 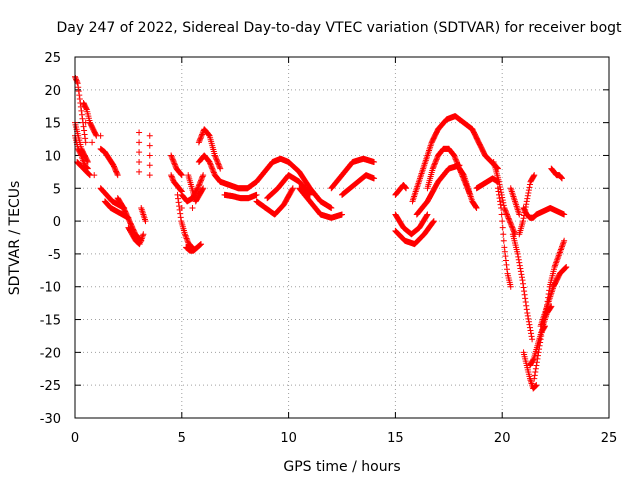 What do you see at coordinates (50, 353) in the screenshot?
I see `y-tick-label: -20` at bounding box center [50, 353].